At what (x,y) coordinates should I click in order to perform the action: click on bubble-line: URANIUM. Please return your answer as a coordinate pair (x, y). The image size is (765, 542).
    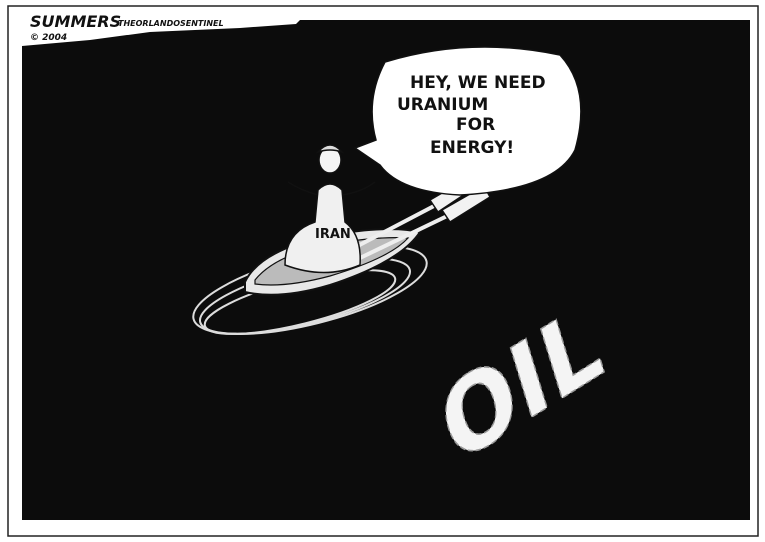
    Looking at the image, I should click on (442, 105).